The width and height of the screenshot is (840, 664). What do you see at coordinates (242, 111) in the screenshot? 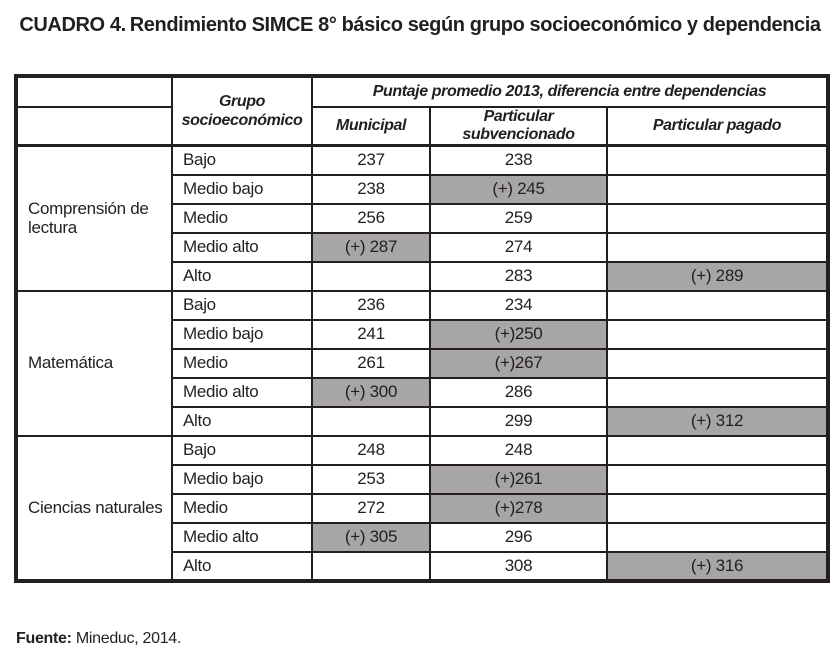
I see `column-header-grupo-socioeconomico: Grupo socioeconómico` at bounding box center [242, 111].